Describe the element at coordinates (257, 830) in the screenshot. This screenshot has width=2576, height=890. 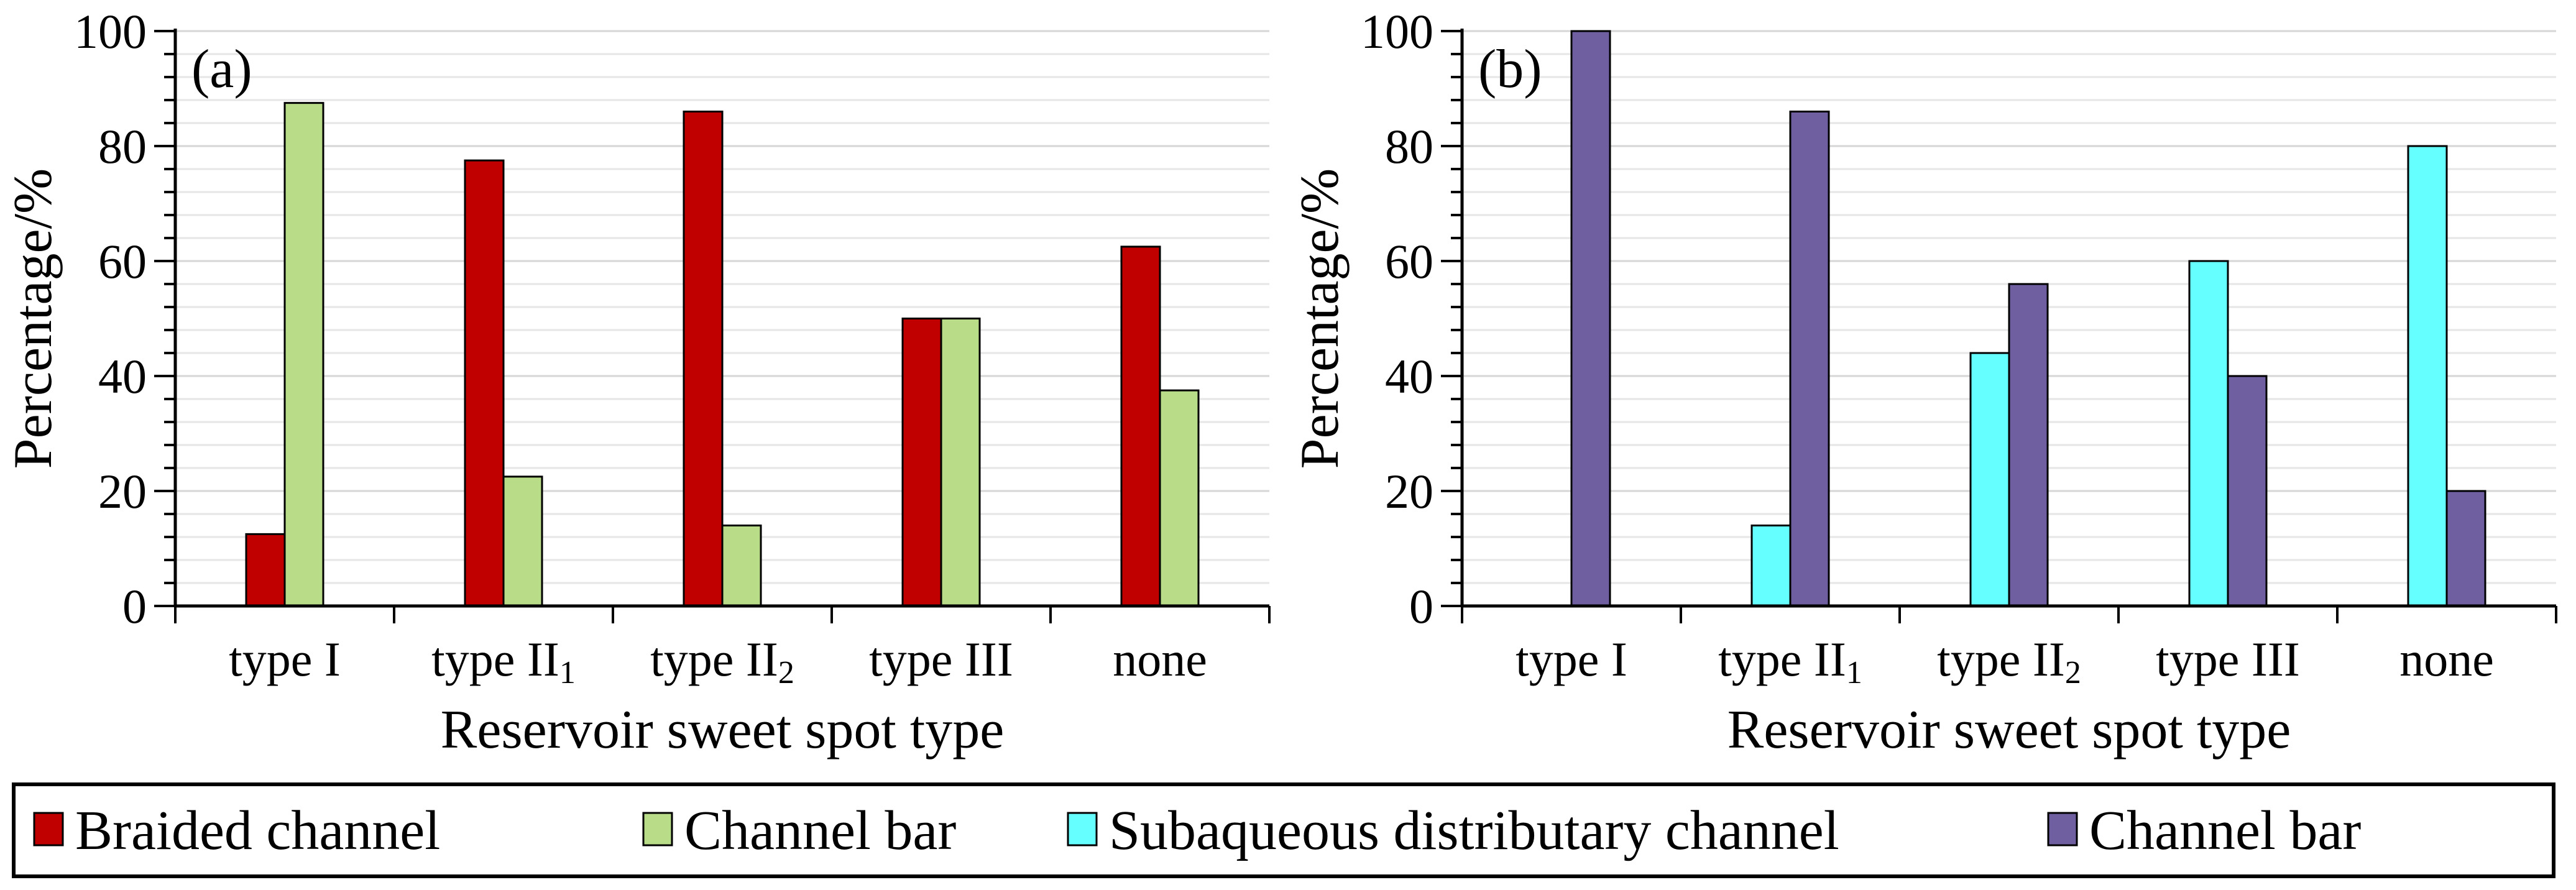
I see `legend-label: Braided channel` at that location.